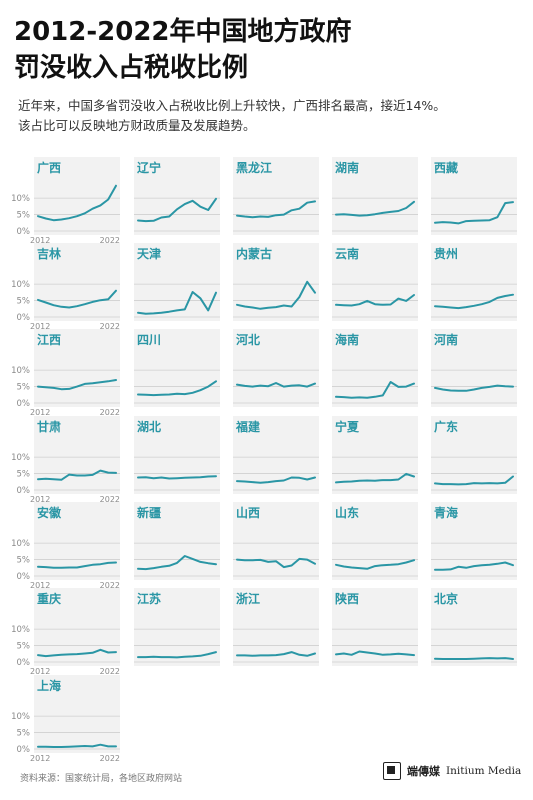 This screenshot has width=533, height=800. I want to click on panel-1: 广西 10% 5% 0%2012 2022, so click(65, 201).